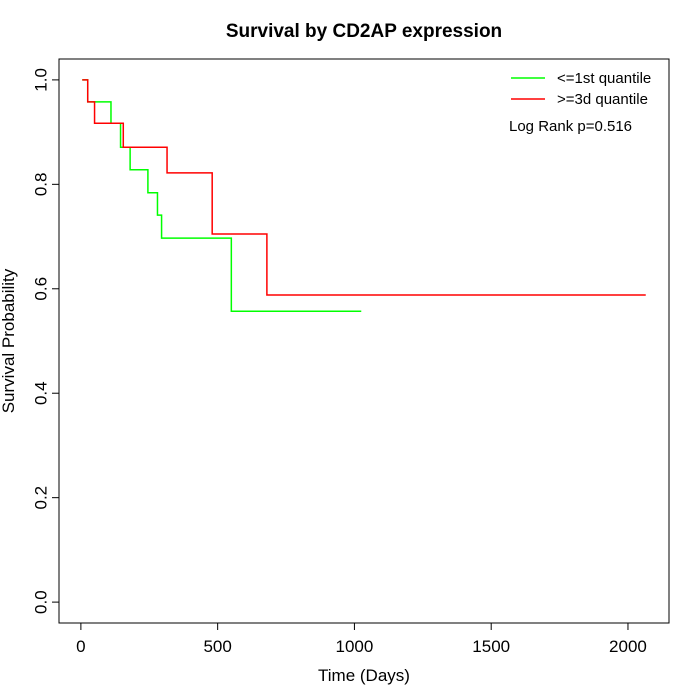  I want to click on legend-label: <=1st quantile, so click(604, 78).